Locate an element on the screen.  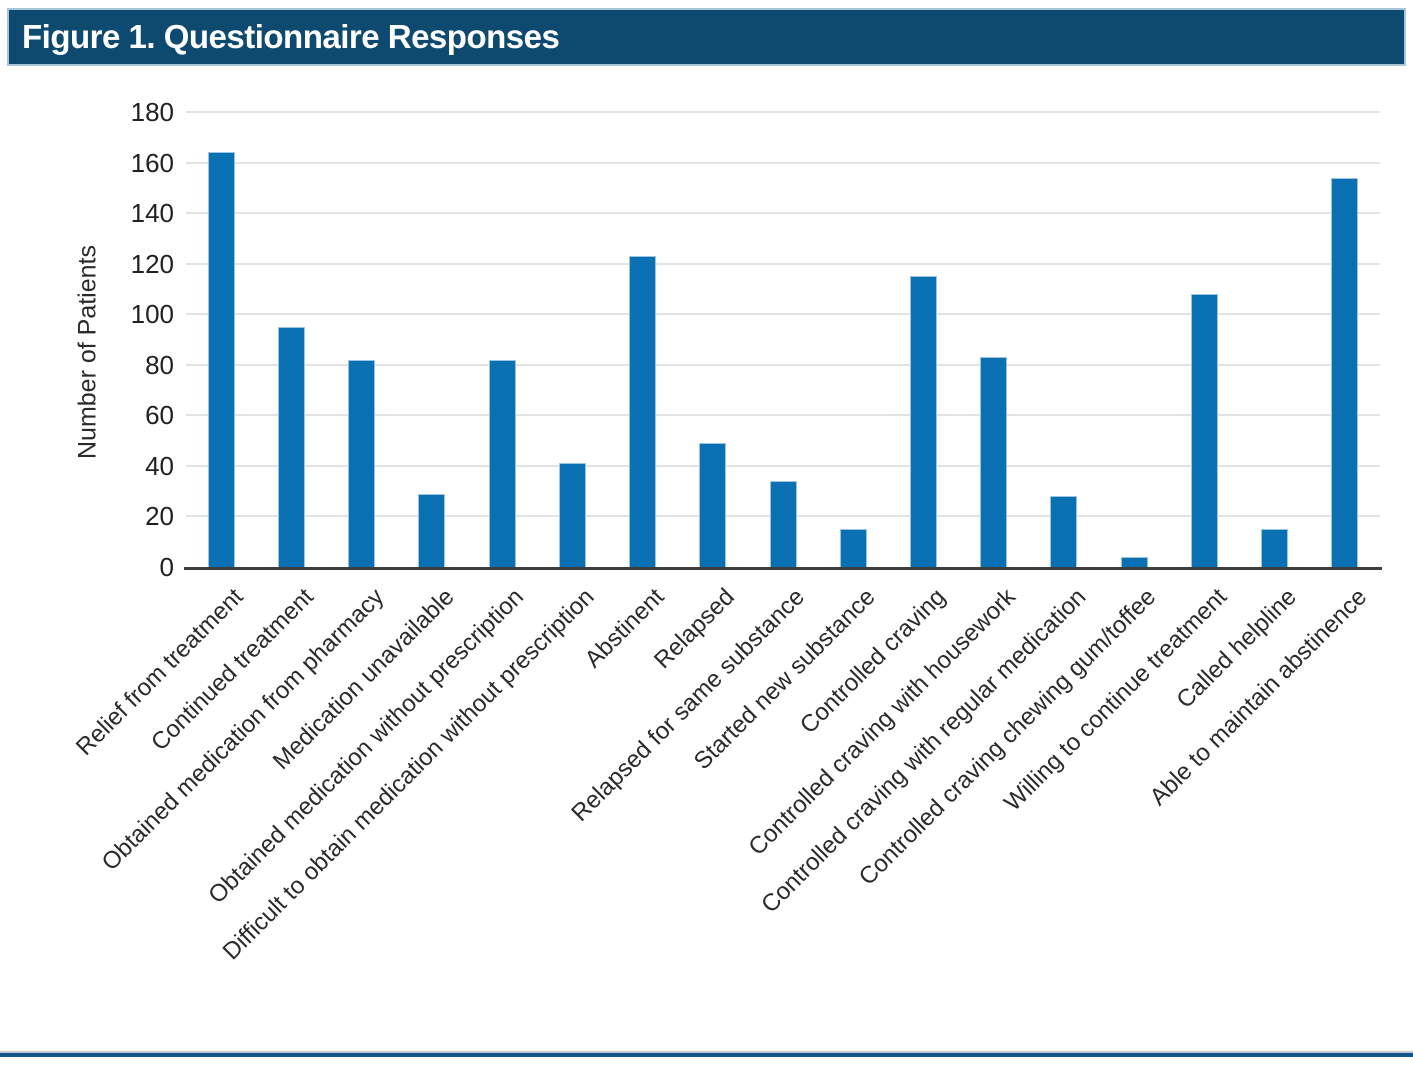
y-tick-label-160: 160 is located at coordinates (152, 162).